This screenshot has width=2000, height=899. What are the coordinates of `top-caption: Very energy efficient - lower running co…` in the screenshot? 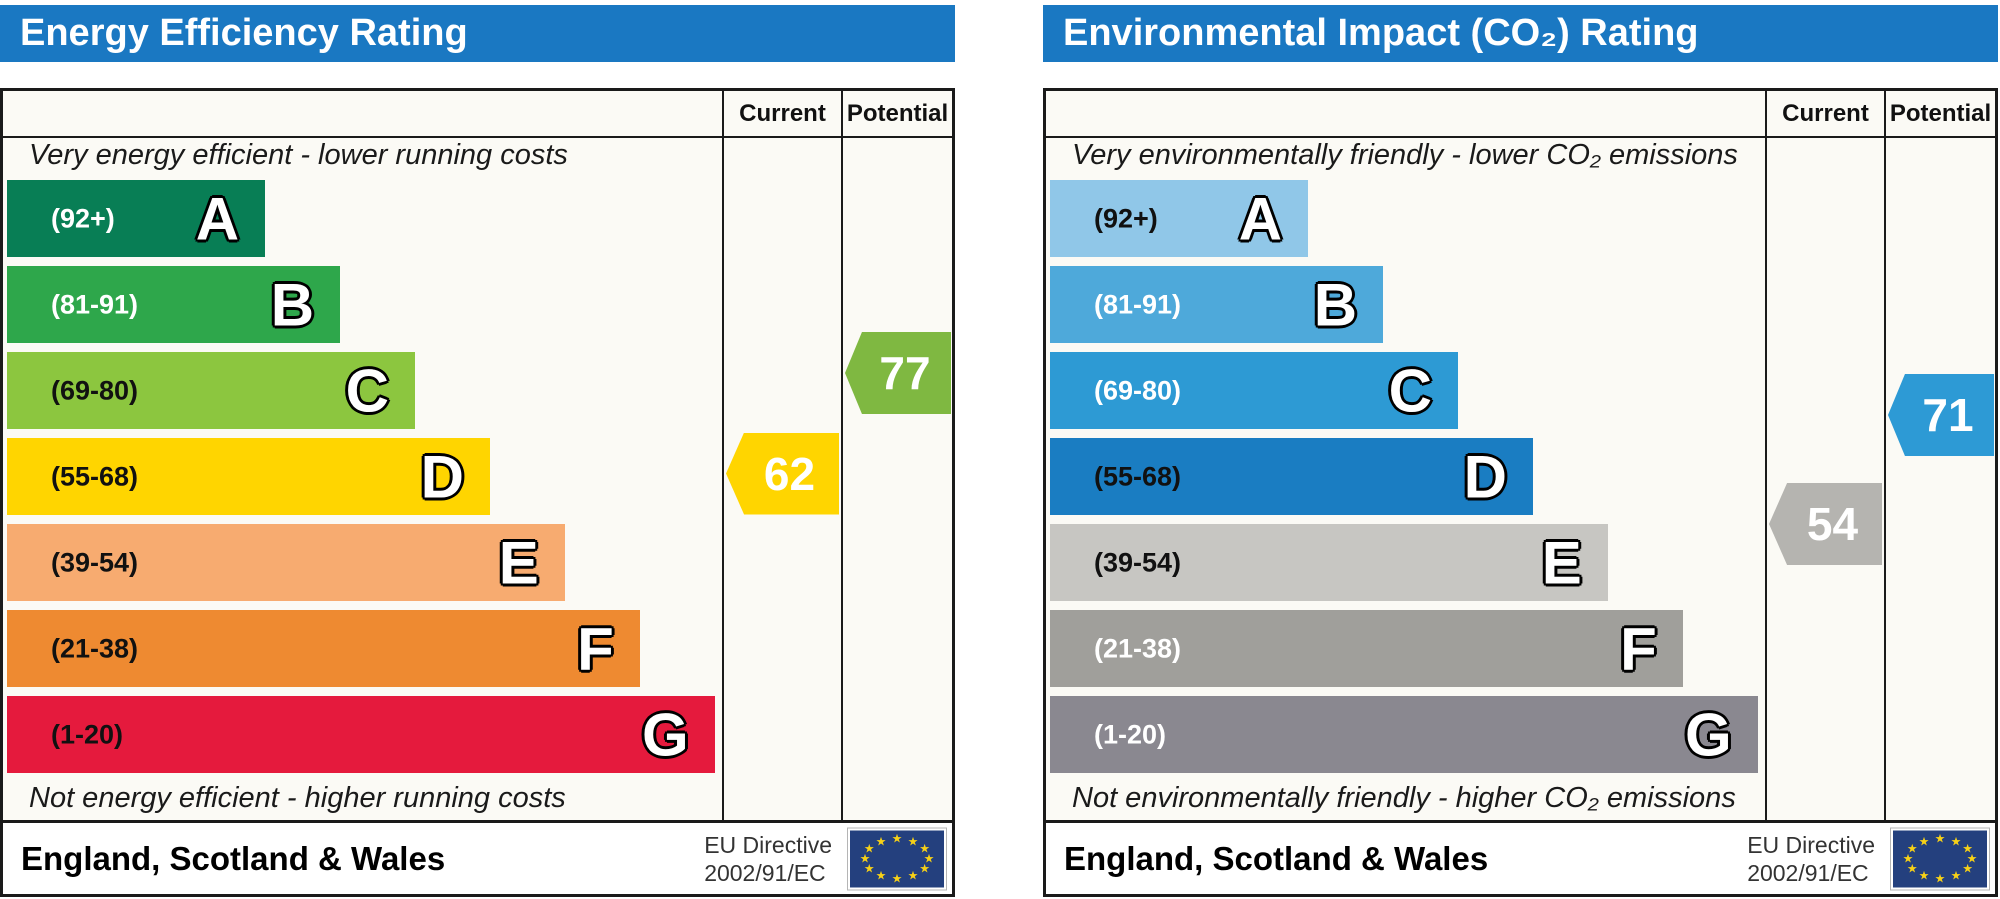 It's located at (298, 155).